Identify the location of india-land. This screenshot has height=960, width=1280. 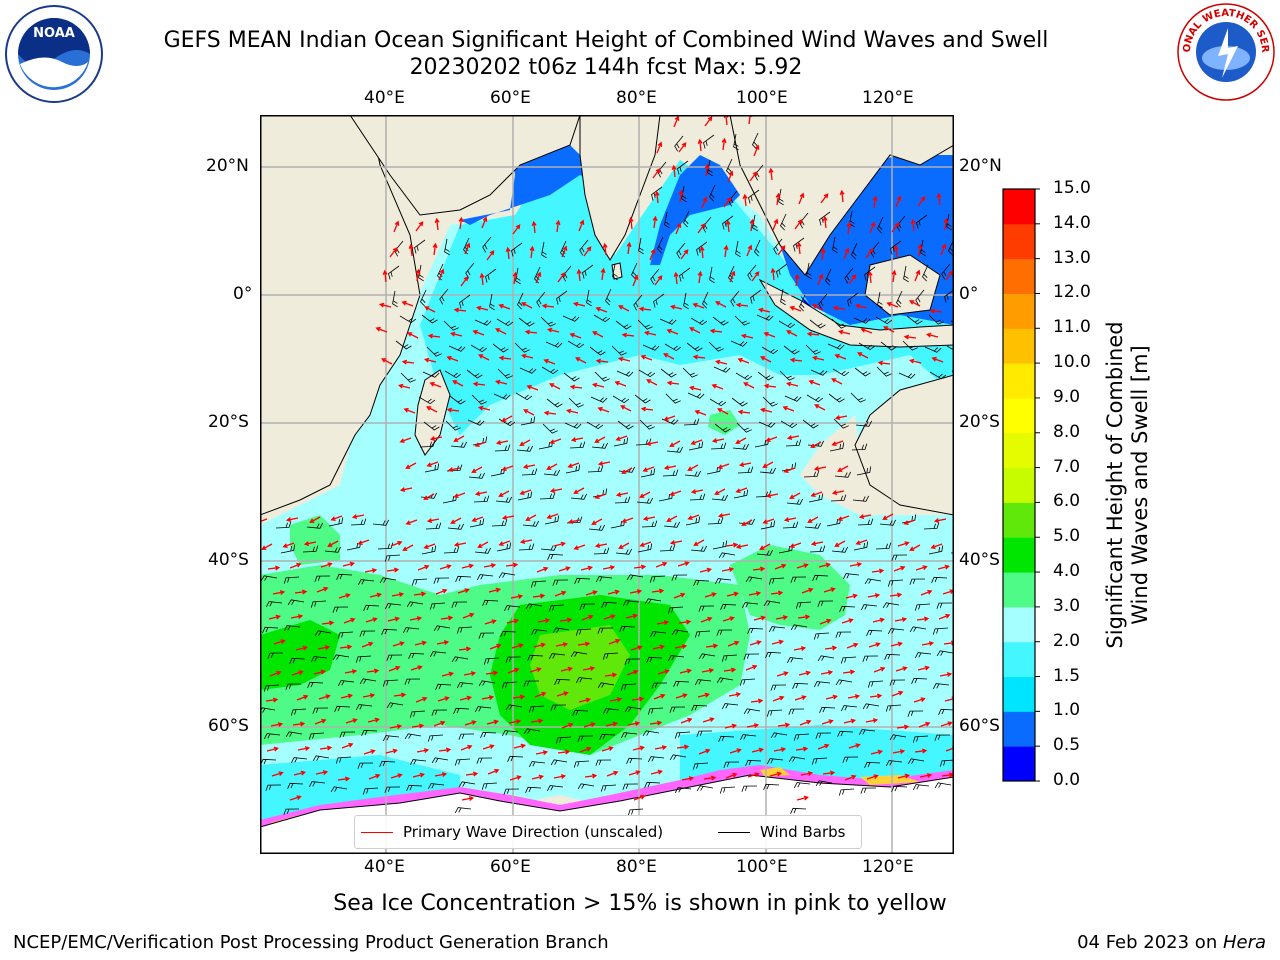
(620, 188).